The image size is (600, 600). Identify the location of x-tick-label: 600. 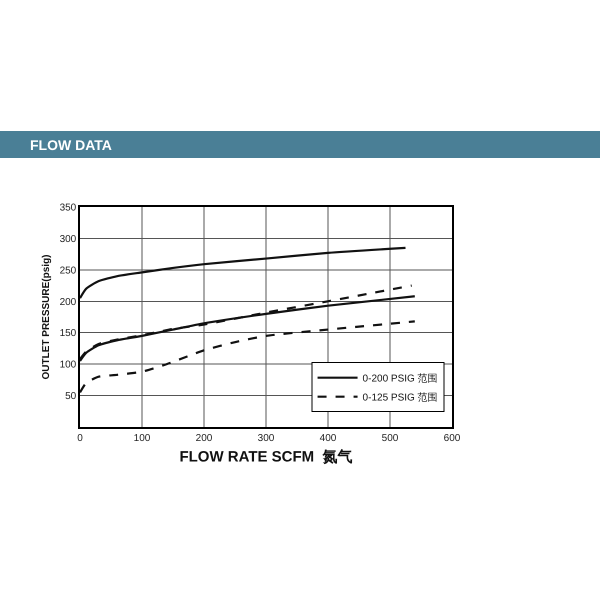
(452, 438).